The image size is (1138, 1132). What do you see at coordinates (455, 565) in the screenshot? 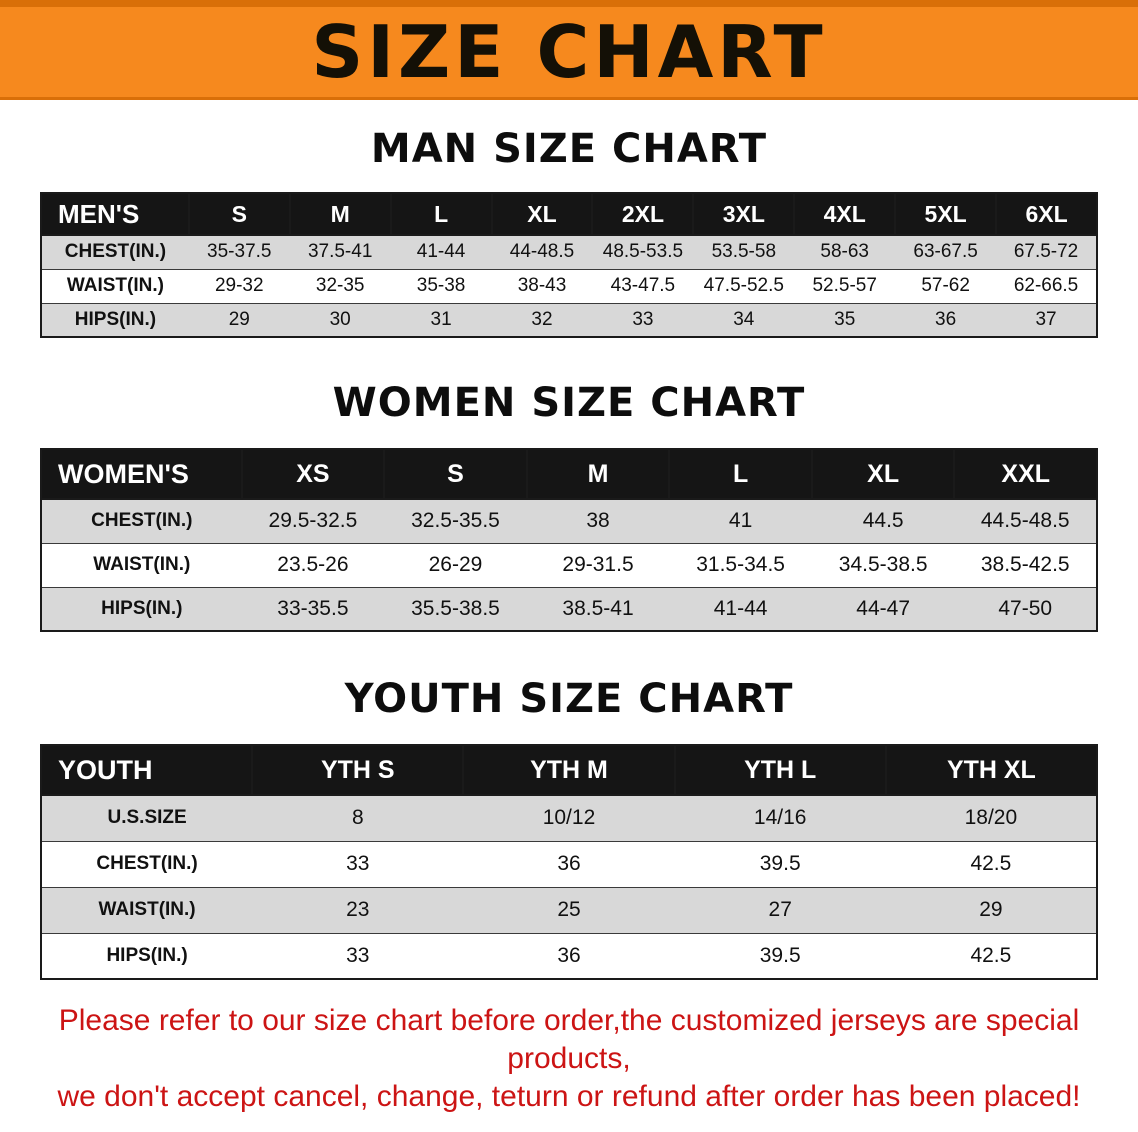
I see `value-cell: 26-29` at bounding box center [455, 565].